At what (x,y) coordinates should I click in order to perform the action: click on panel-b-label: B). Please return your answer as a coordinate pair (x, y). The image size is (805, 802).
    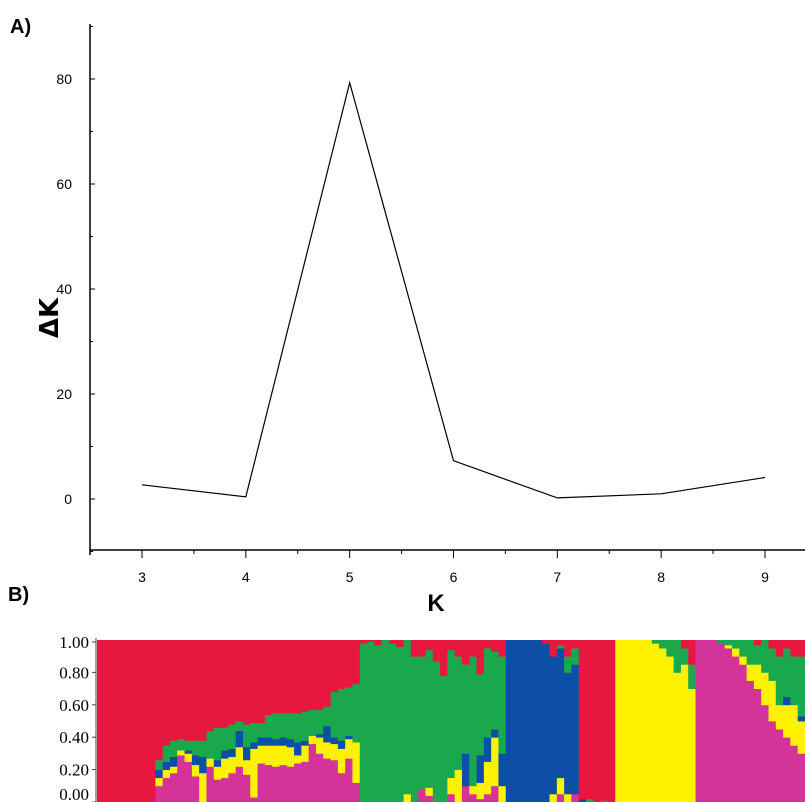
    Looking at the image, I should click on (19, 595).